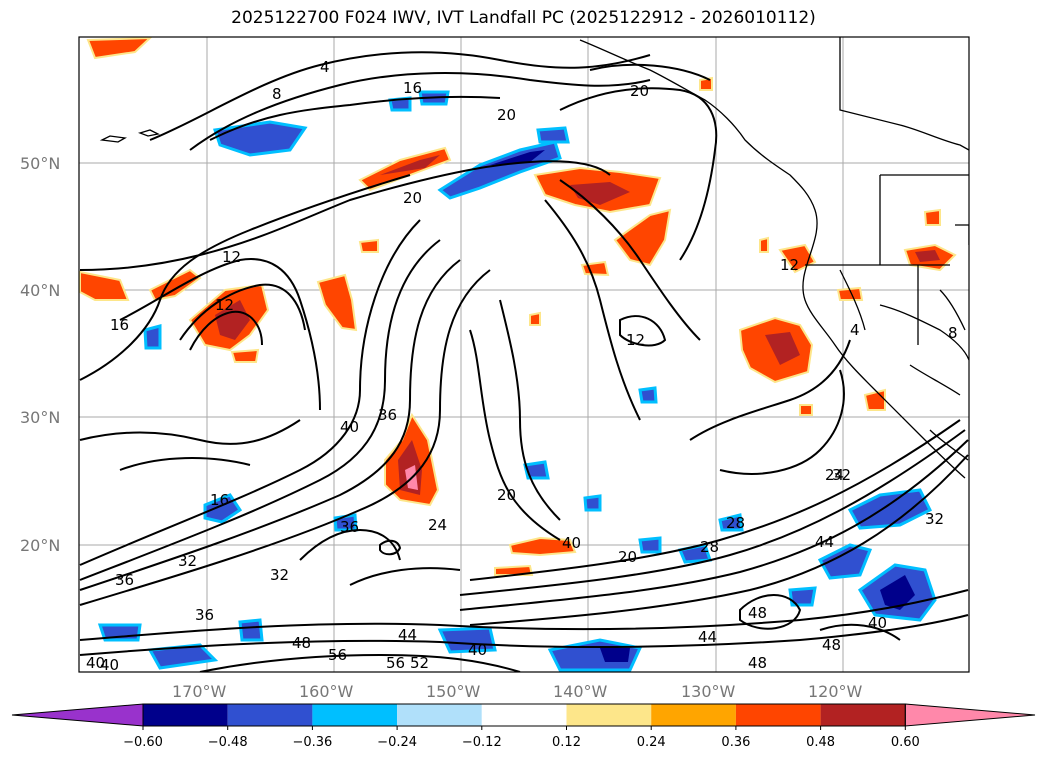  I want to click on colorbar-tick-label: −0.36, so click(312, 742).